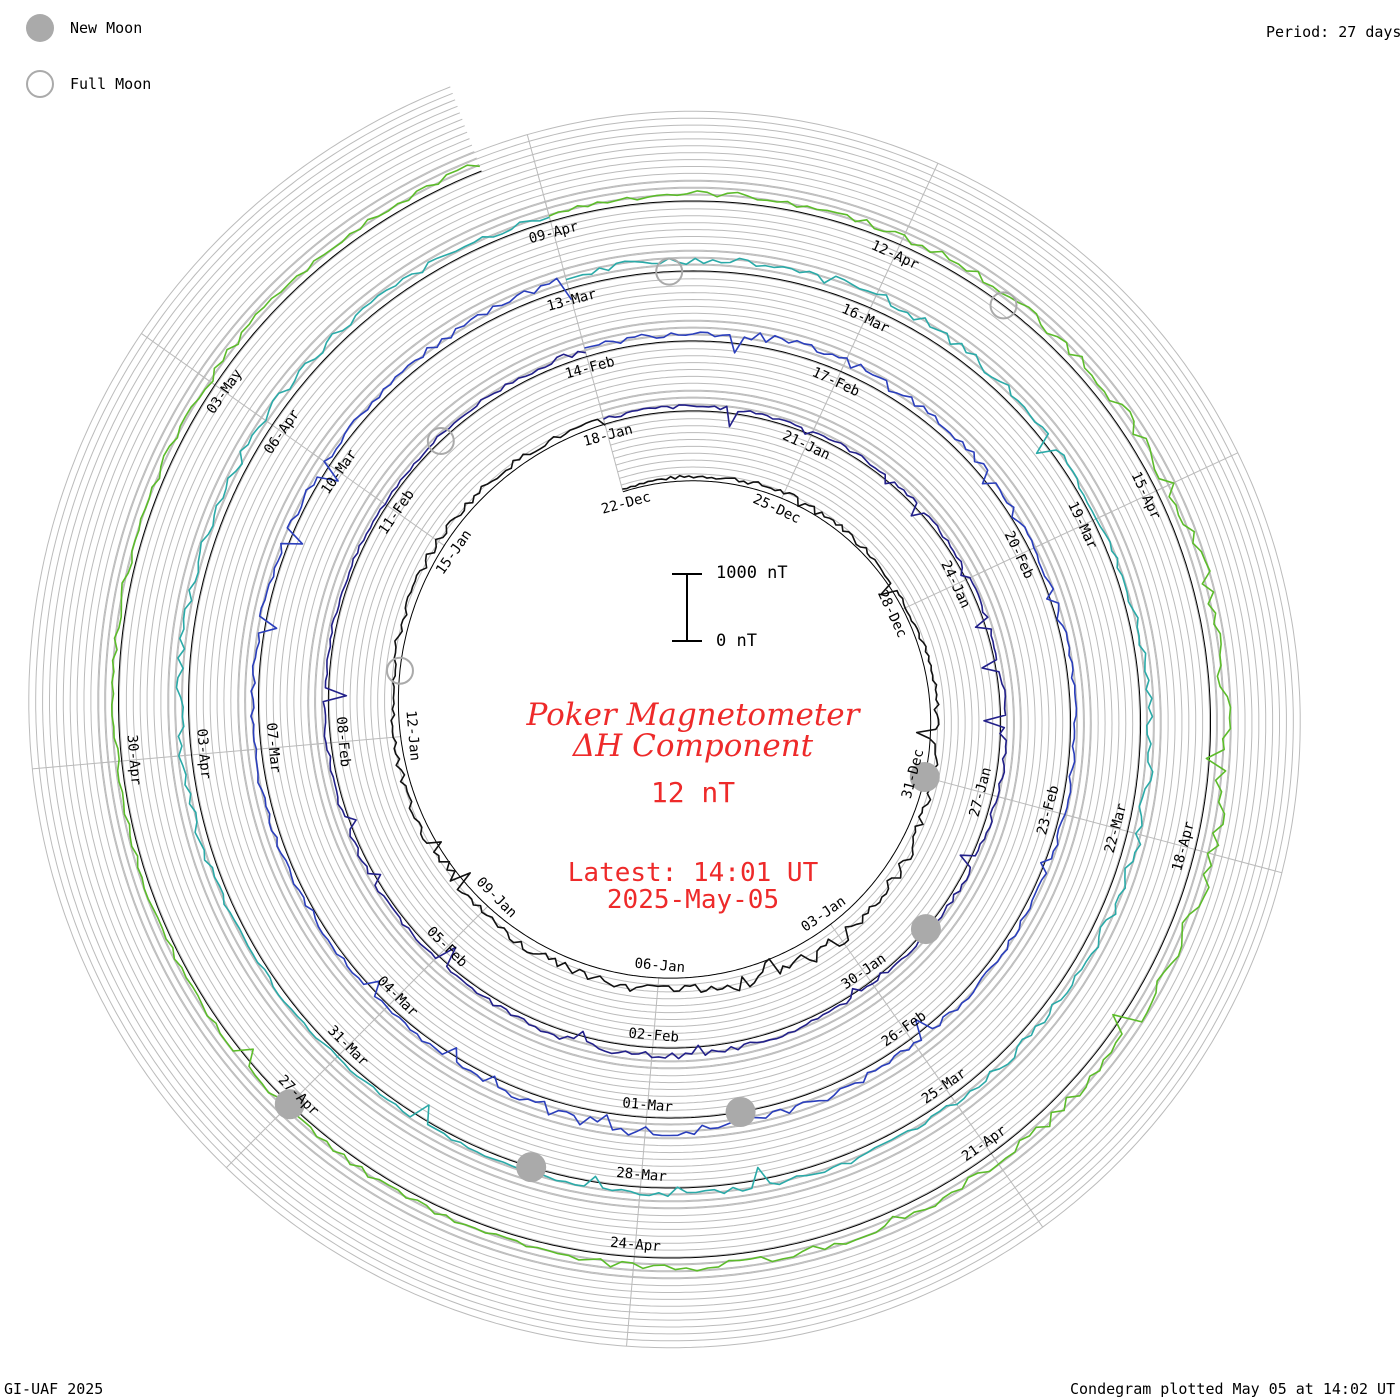 The width and height of the screenshot is (1400, 1400). What do you see at coordinates (40, 84) in the screenshot?
I see `full-moon-icon` at bounding box center [40, 84].